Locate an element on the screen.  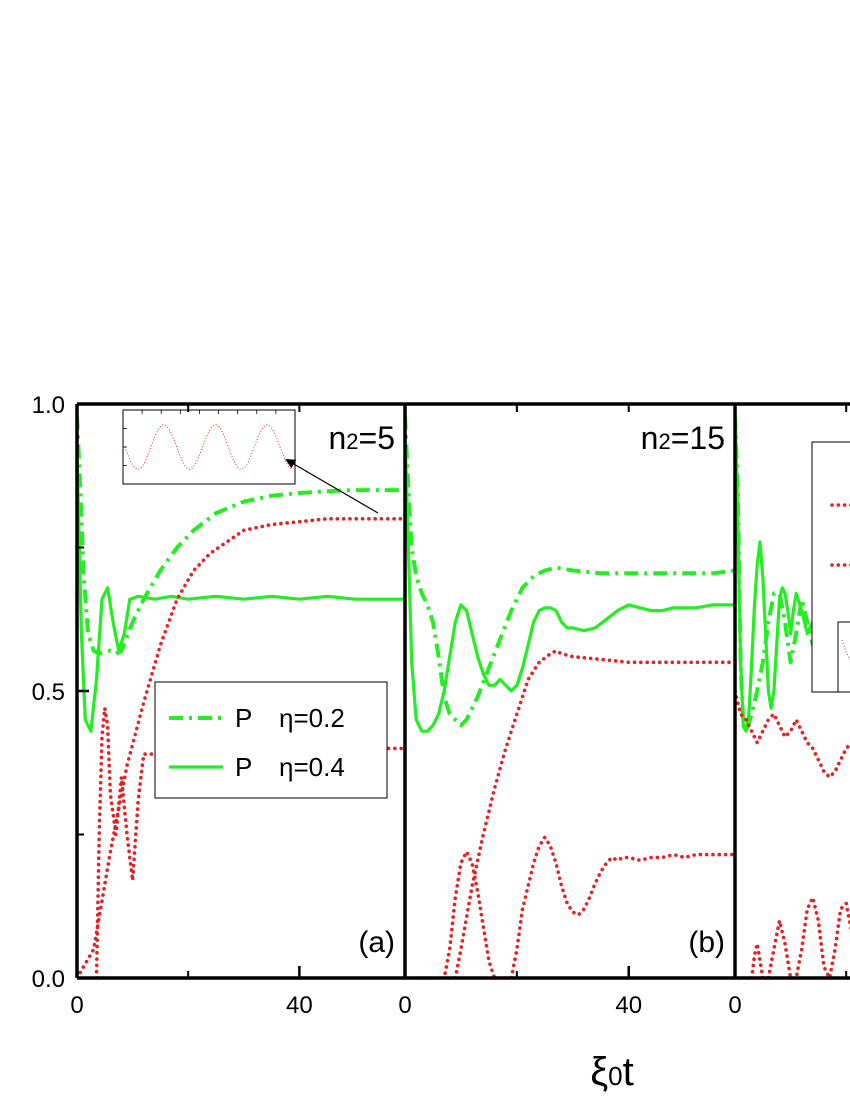
inset-arrow-a is located at coordinates (332, 486).